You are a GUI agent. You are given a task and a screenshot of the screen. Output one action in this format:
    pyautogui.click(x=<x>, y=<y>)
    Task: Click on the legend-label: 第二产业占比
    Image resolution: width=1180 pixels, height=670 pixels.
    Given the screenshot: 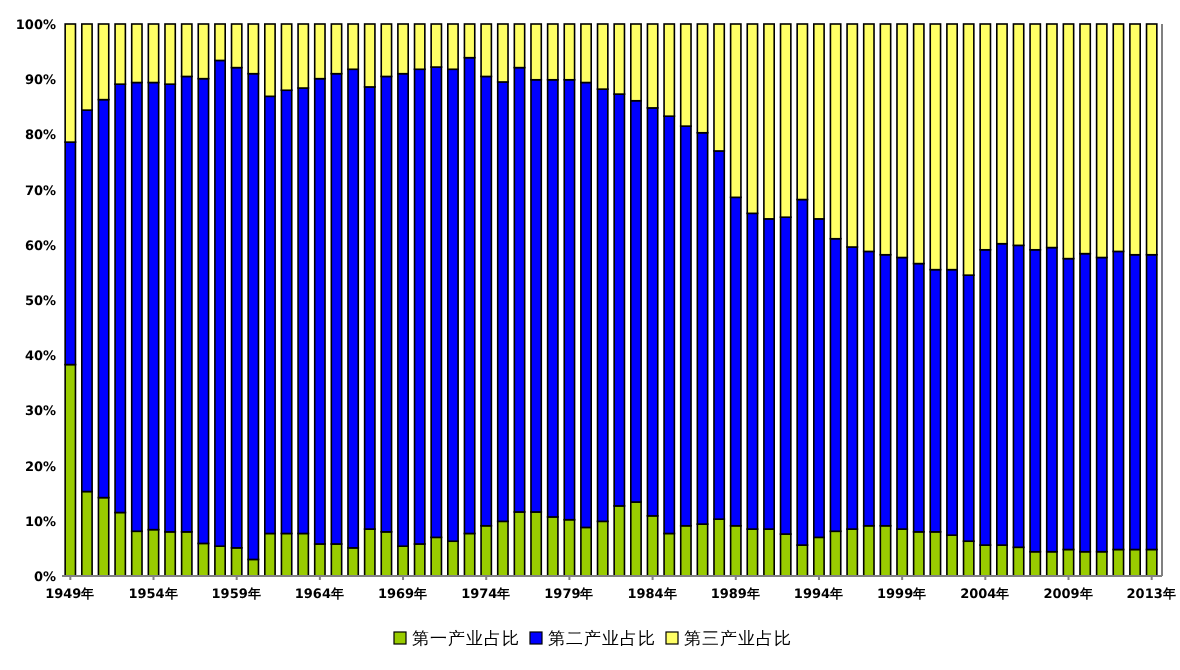 What is the action you would take?
    pyautogui.click(x=602, y=639)
    